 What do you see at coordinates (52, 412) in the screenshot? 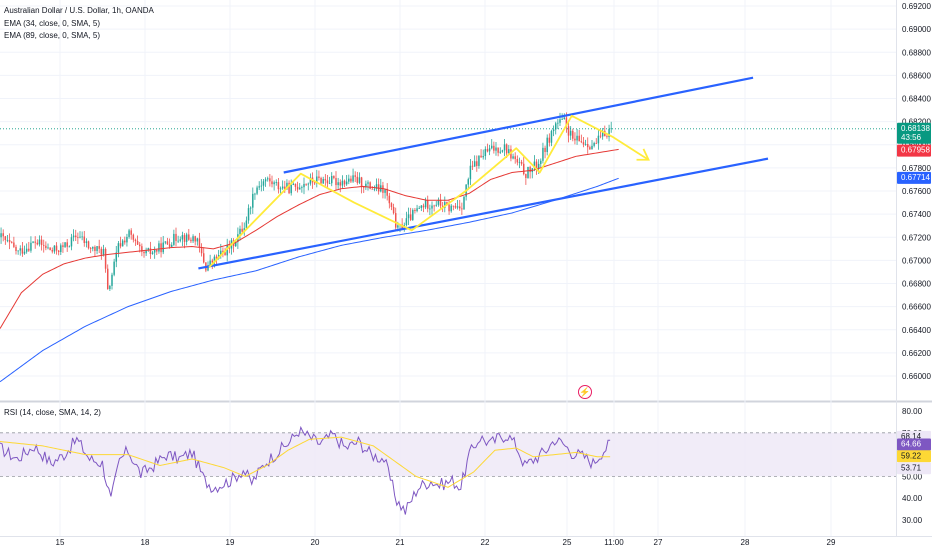
I see `rsi-legend: RSI (14, close, SMA, 14, 2)` at bounding box center [52, 412].